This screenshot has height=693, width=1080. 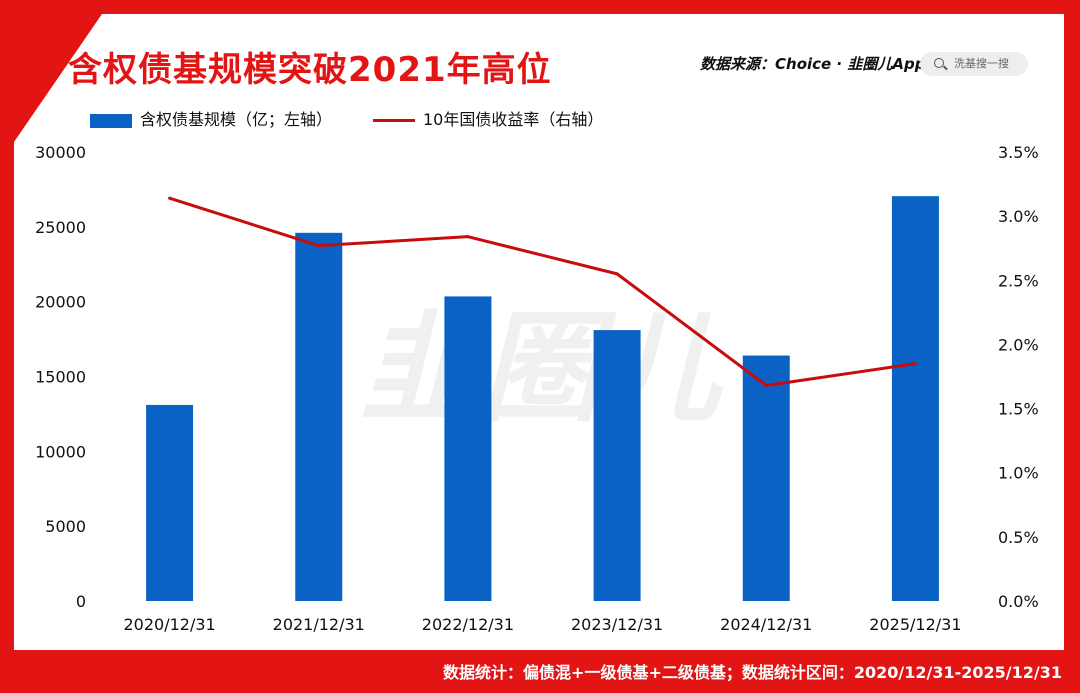 I want to click on x-tick-label: 2021/12/31, so click(x=319, y=624).